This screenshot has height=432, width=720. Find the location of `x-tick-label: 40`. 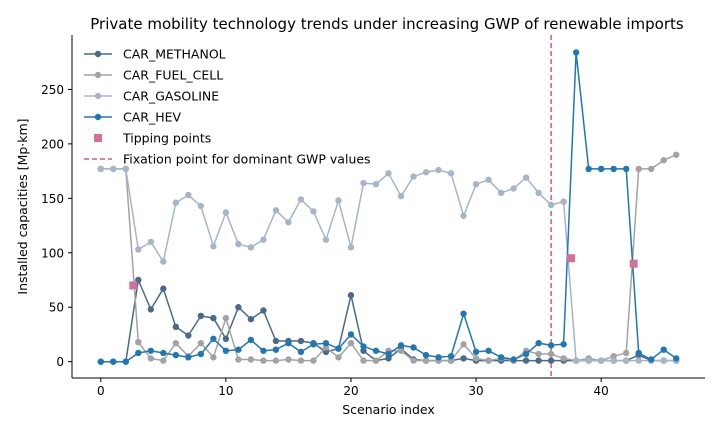

x-tick-label: 40 is located at coordinates (601, 391).